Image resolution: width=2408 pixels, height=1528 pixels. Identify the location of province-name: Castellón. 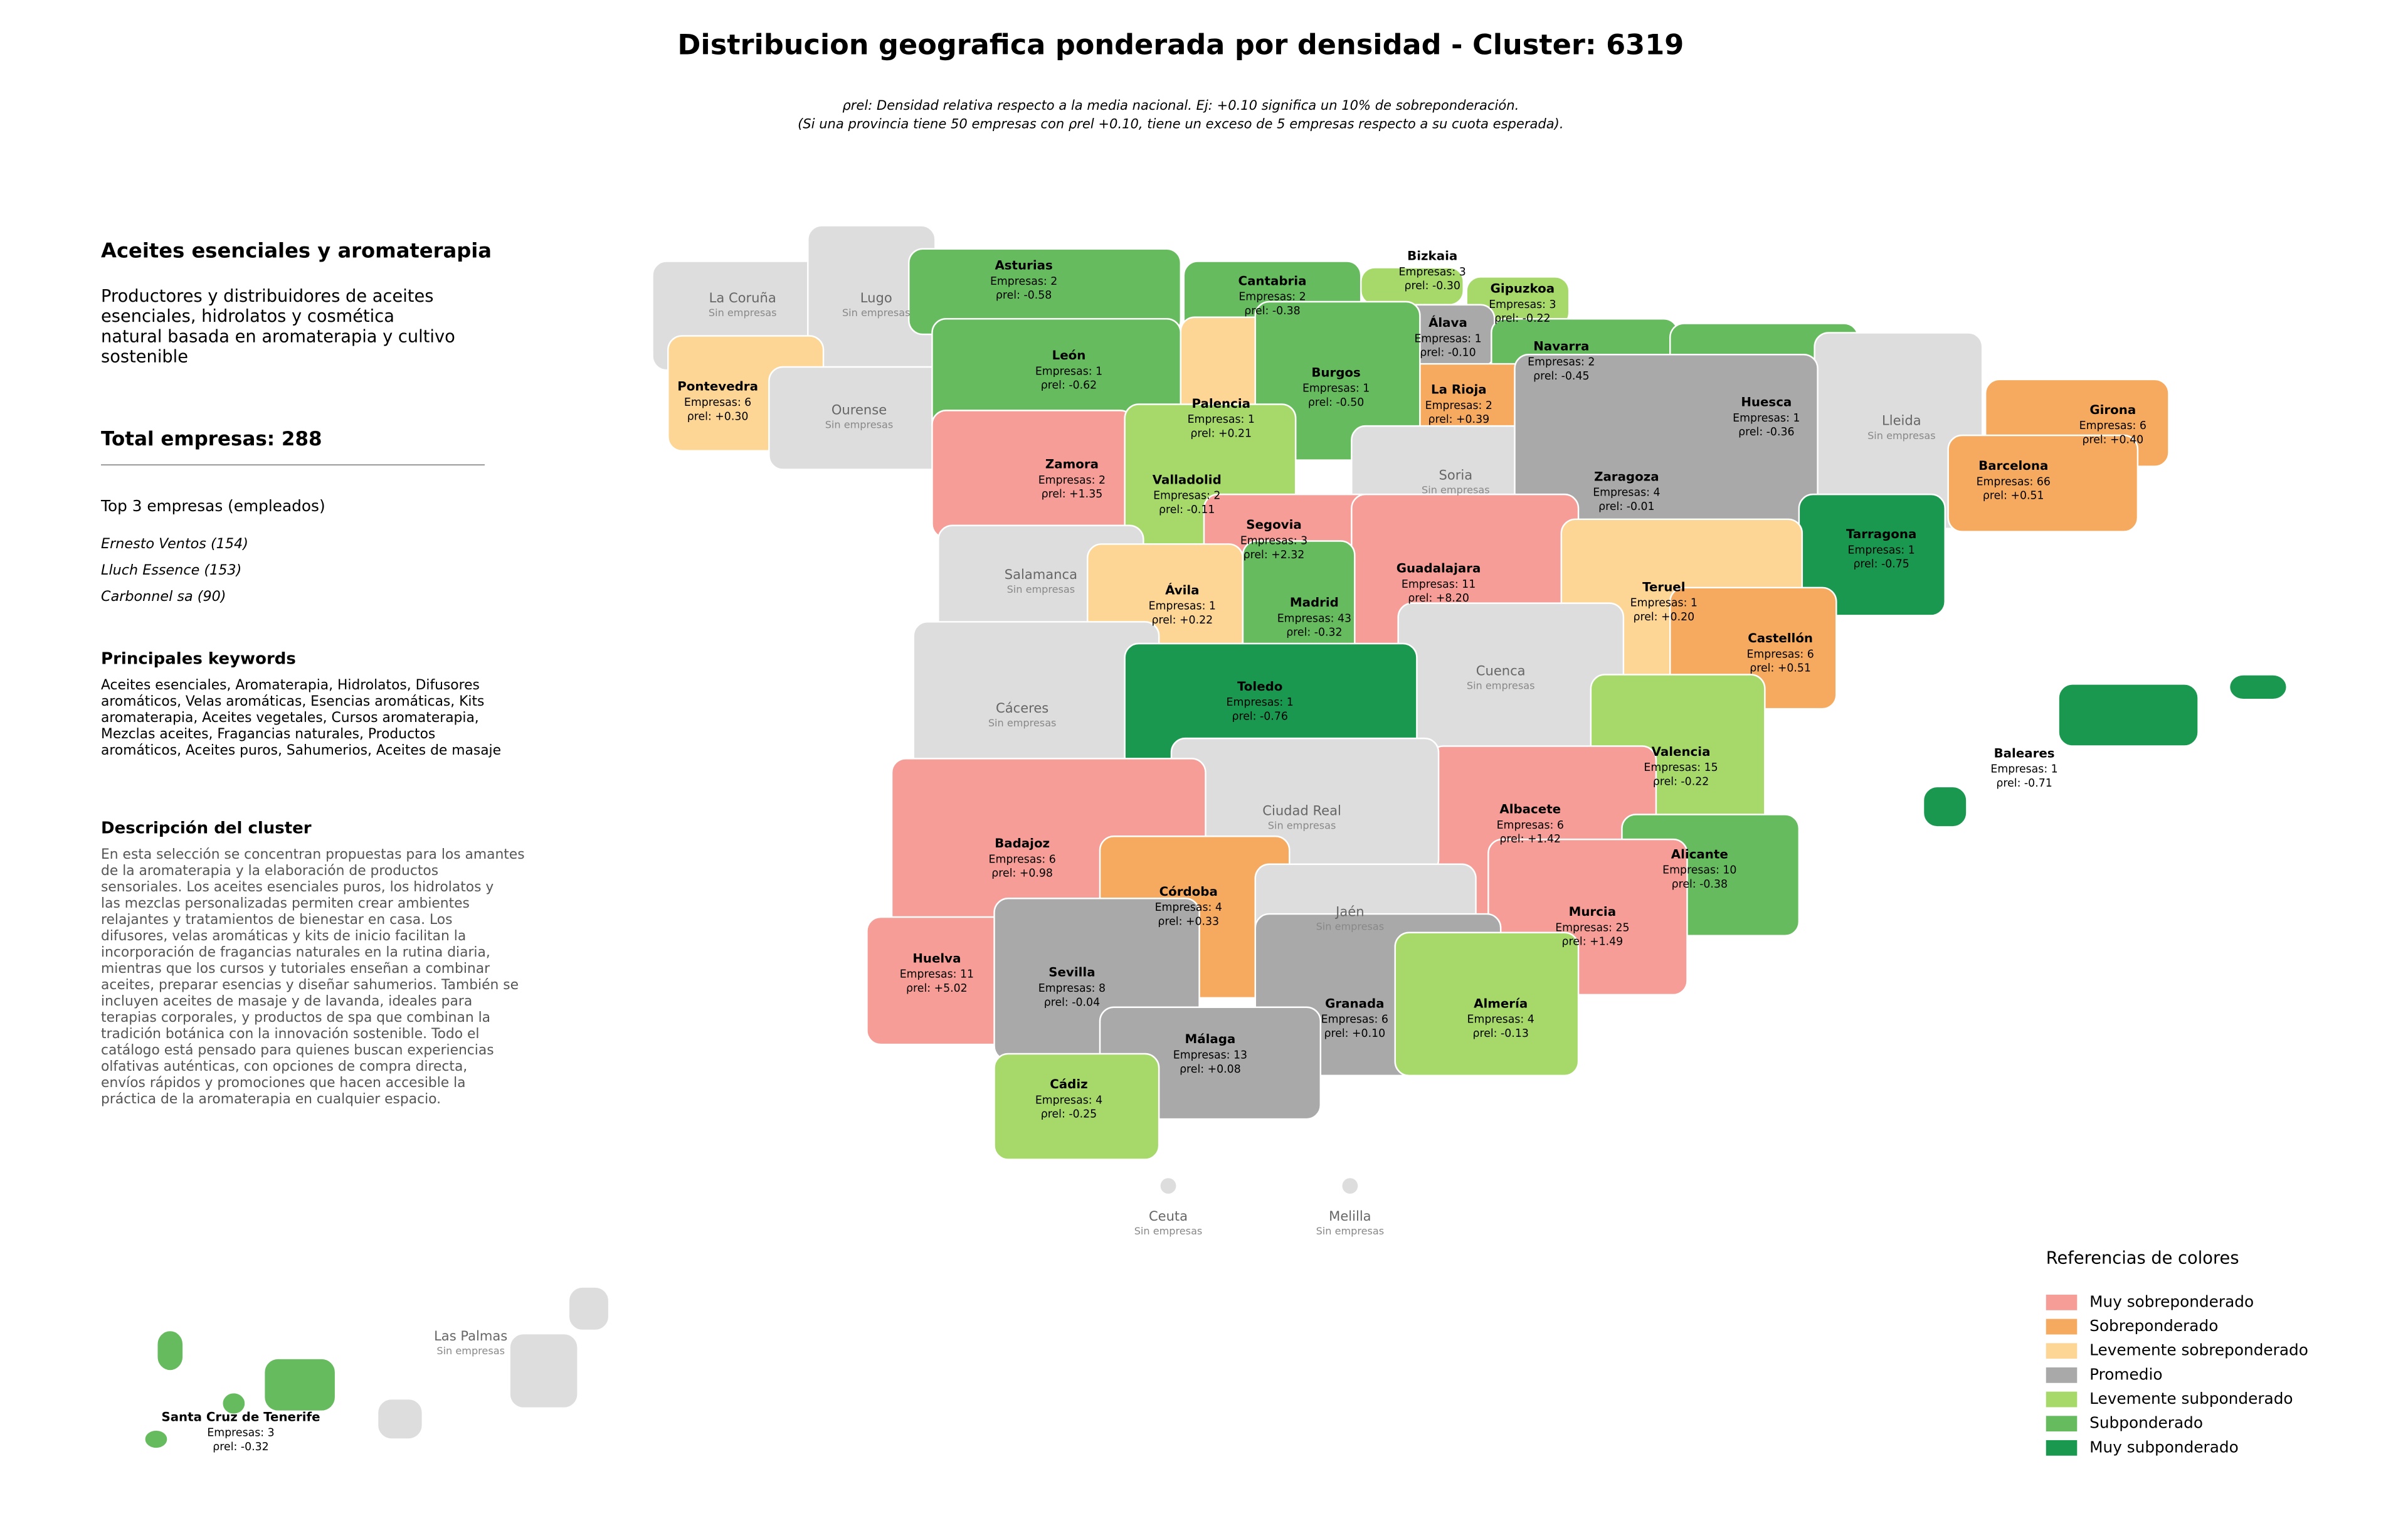
(1780, 638).